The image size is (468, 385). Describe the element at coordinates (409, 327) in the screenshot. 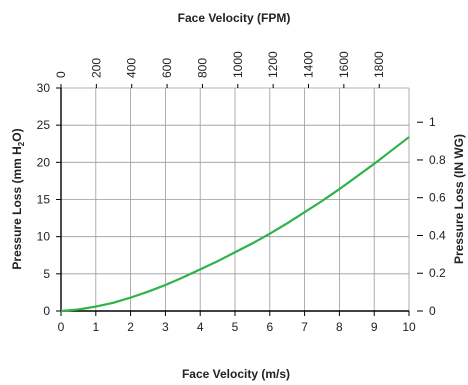

I see `x-tick-label: 10` at that location.